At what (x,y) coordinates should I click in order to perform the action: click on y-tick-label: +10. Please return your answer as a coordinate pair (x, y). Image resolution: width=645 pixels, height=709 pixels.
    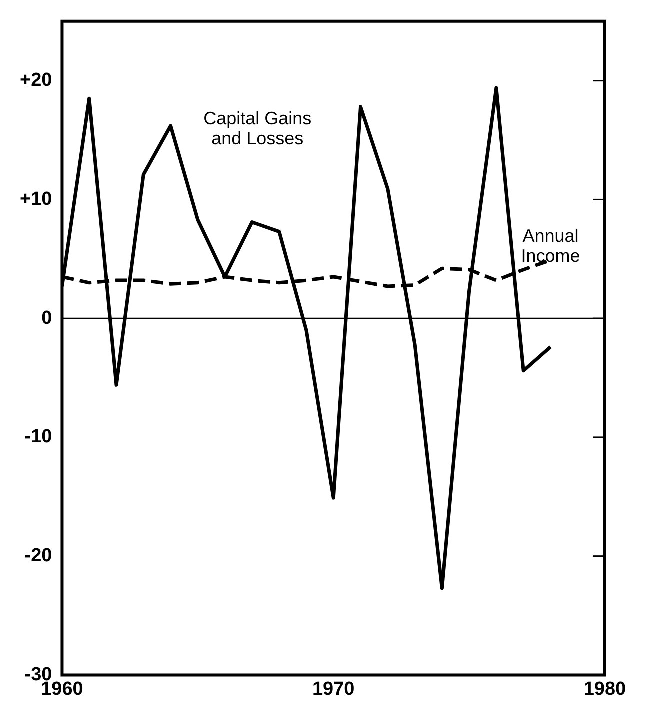
    Looking at the image, I should click on (36, 199).